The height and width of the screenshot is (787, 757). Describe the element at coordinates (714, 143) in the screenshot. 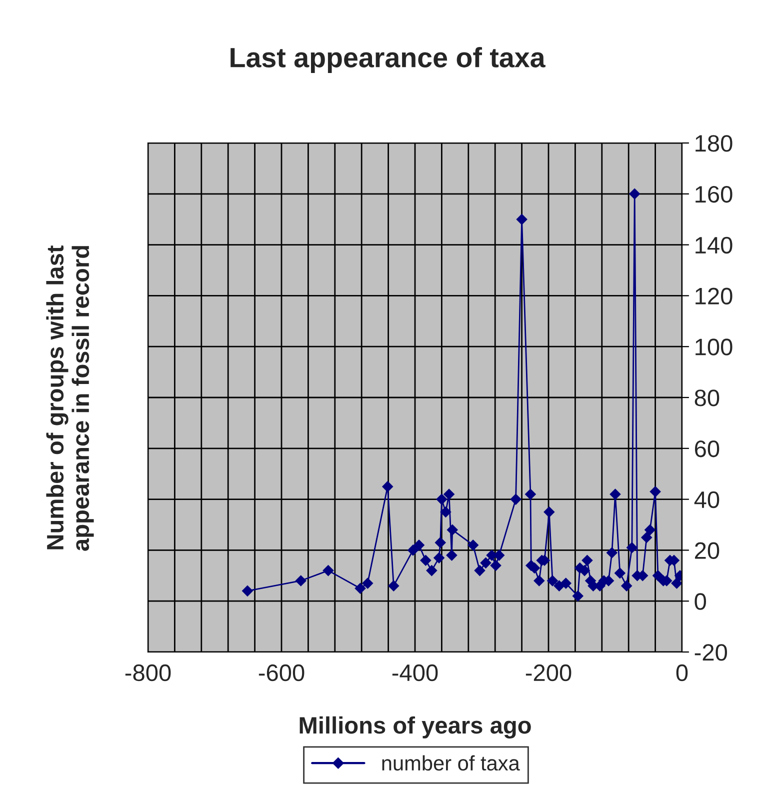

I see `y-tick-label: 180` at that location.